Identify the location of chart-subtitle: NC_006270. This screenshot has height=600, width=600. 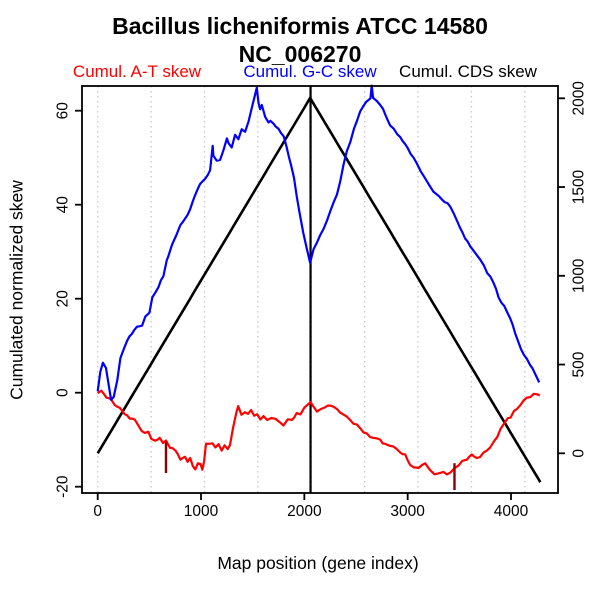
(300, 54).